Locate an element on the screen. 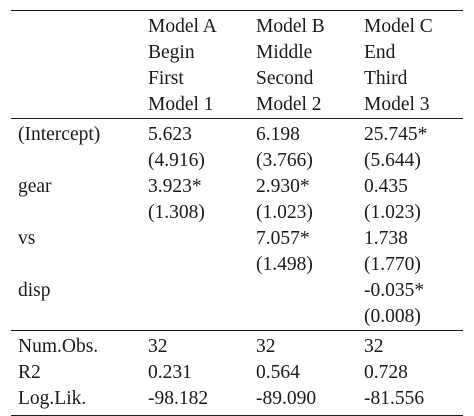 The image size is (474, 416). coef-cell: 2.930* is located at coordinates (283, 186).